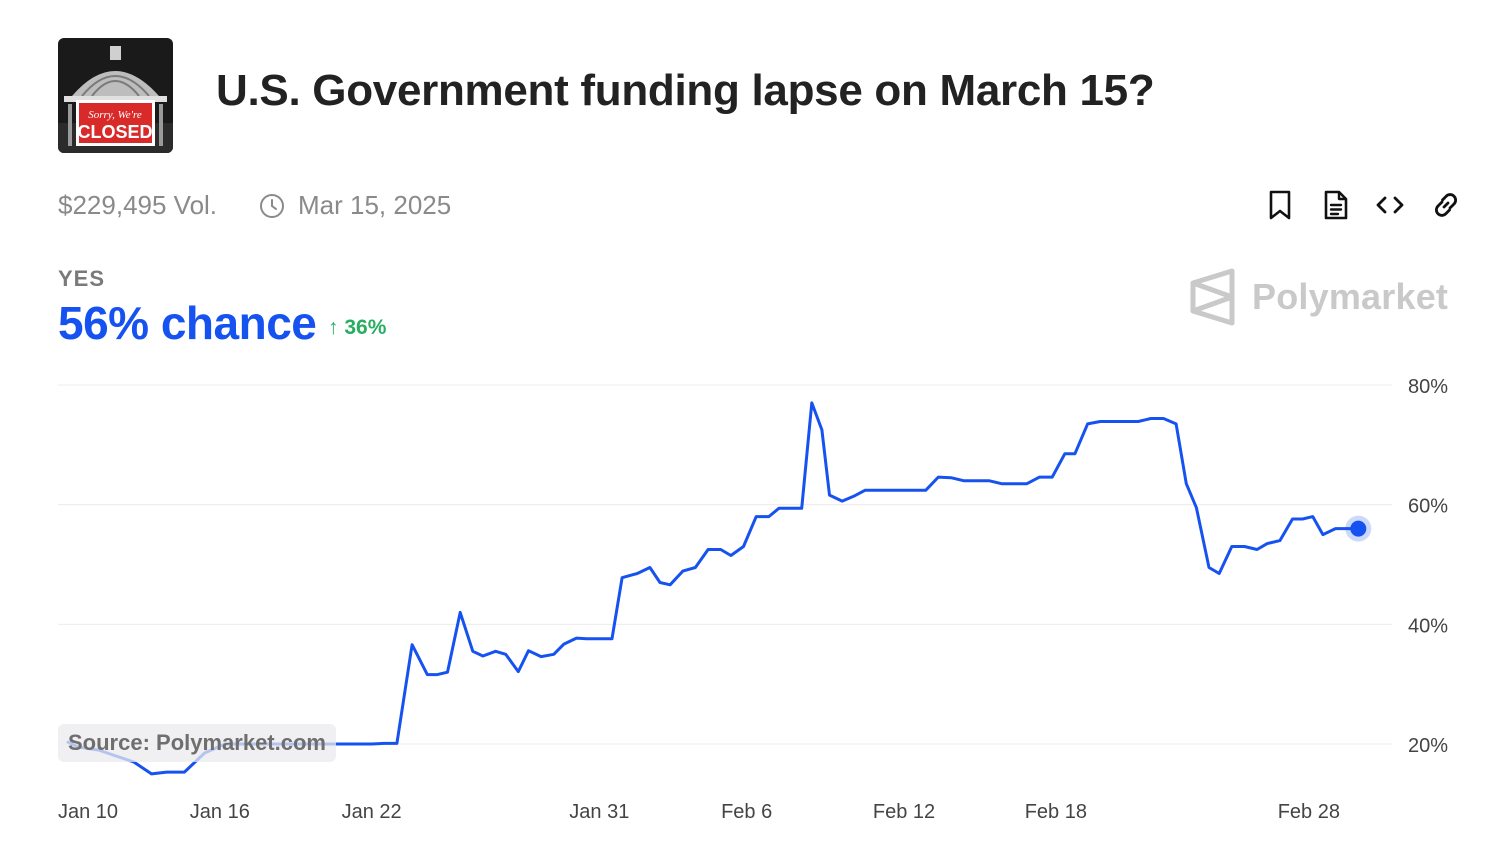 This screenshot has height=856, width=1504. What do you see at coordinates (1428, 566) in the screenshot?
I see `y-axis-ticks: 80% 60% 40% 20%` at bounding box center [1428, 566].